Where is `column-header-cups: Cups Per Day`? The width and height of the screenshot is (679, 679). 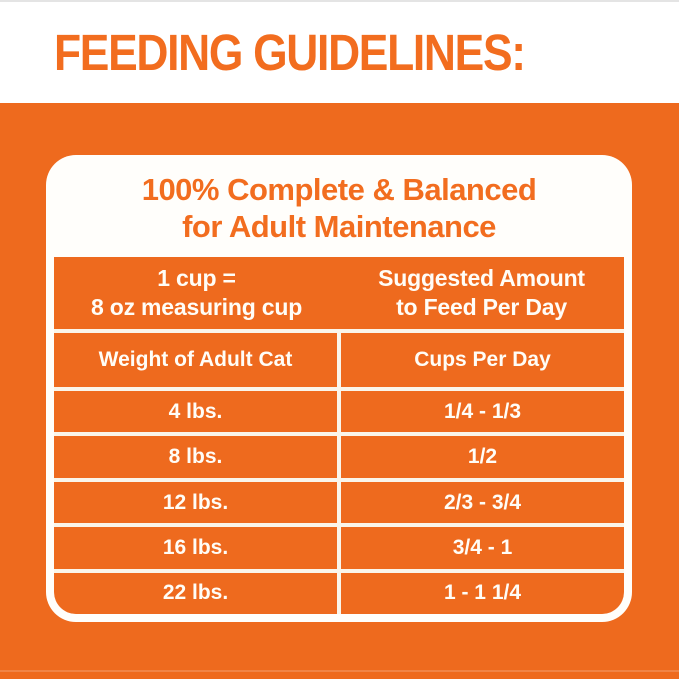
column-header-cups: Cups Per Day is located at coordinates (482, 360).